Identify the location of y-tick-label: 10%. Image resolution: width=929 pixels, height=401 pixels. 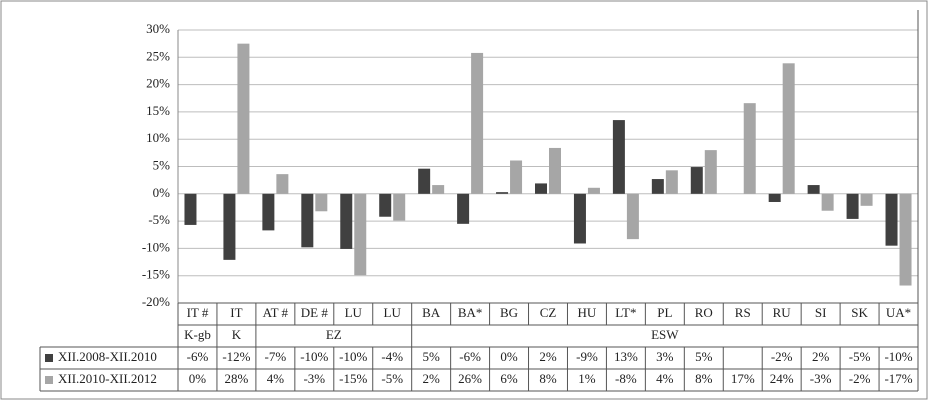
(158, 137).